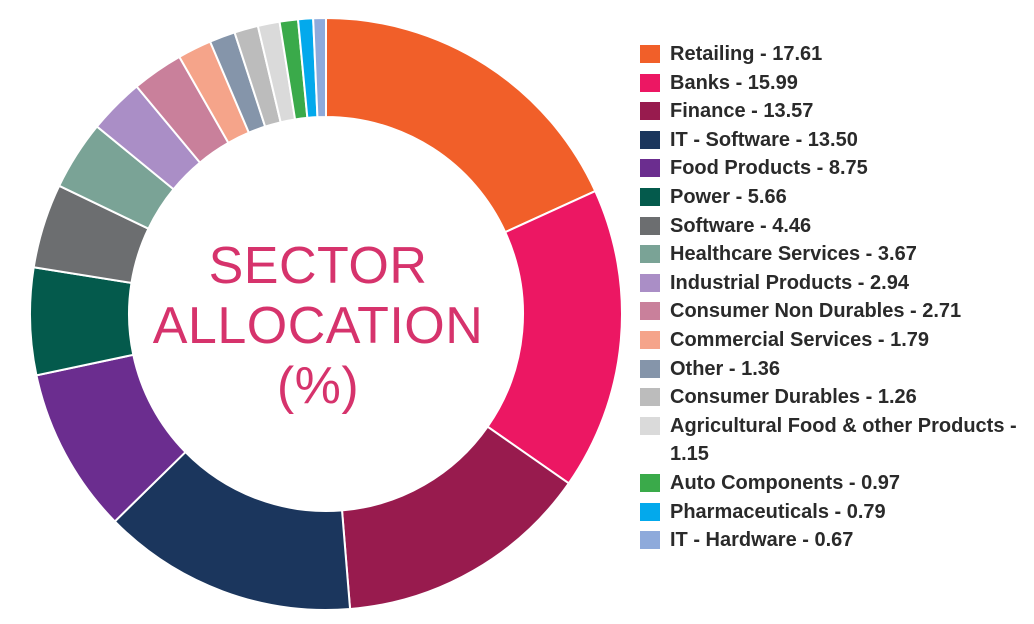 The height and width of the screenshot is (624, 1034). What do you see at coordinates (741, 225) in the screenshot?
I see `legend-label: Software - 4.46` at bounding box center [741, 225].